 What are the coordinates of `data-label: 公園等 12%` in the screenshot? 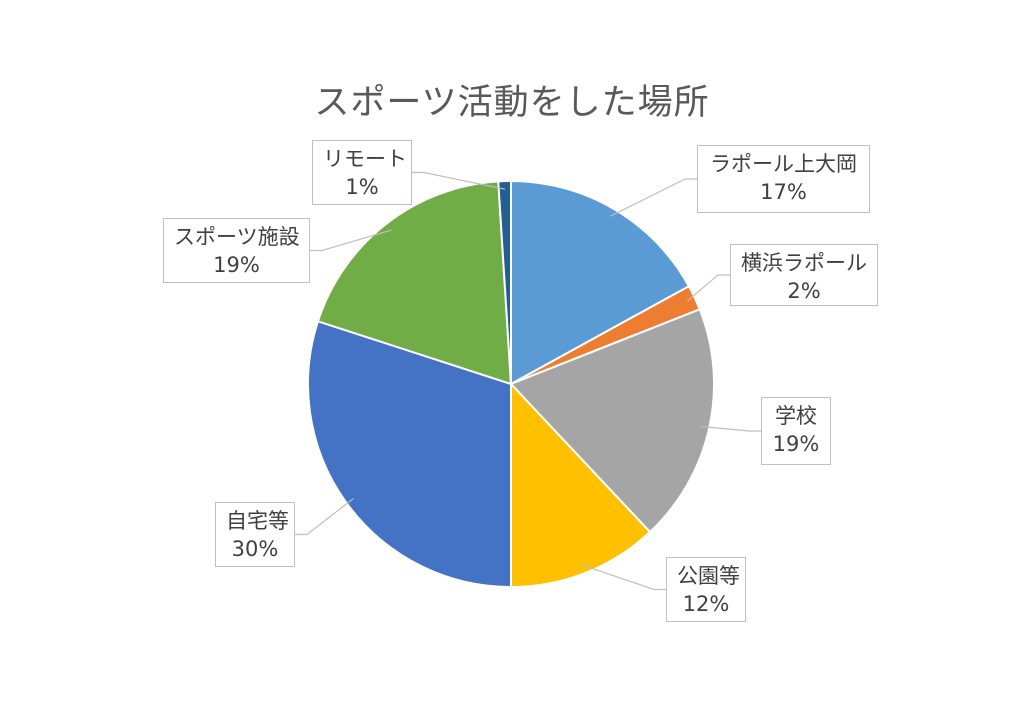 It's located at (706, 589).